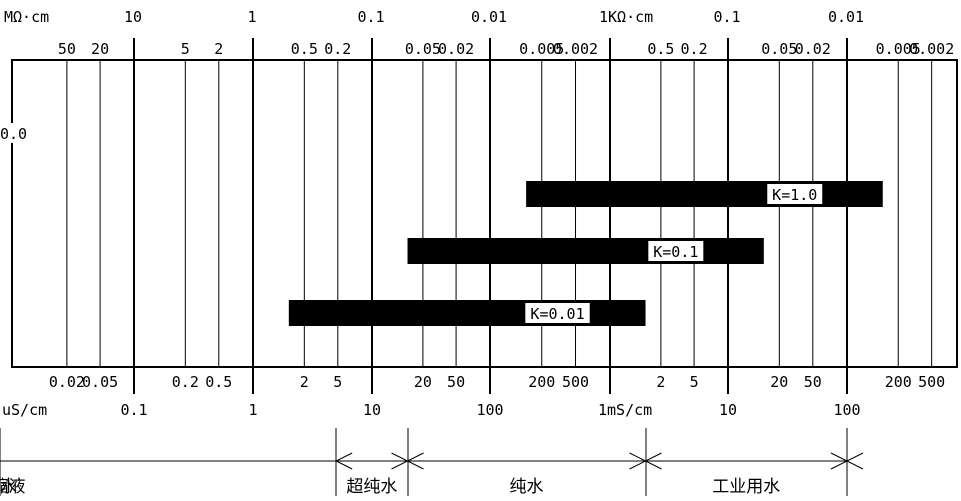 This screenshot has height=501, width=961. Describe the element at coordinates (218, 382) in the screenshot. I see `conductivity-minor-label: 0.5` at that location.